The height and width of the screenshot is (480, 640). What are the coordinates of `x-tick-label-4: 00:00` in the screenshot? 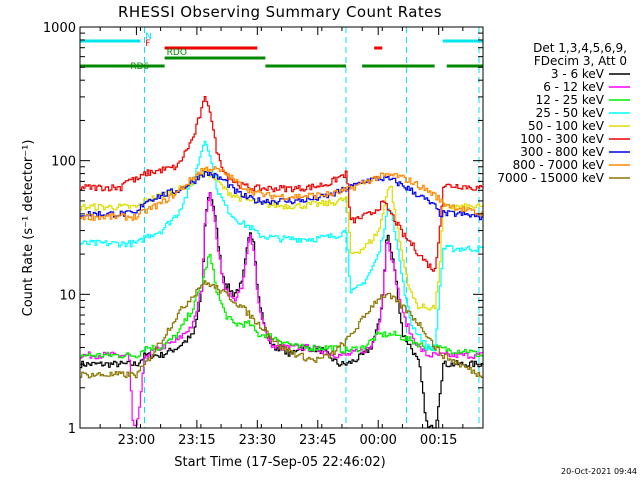 It's located at (377, 440).